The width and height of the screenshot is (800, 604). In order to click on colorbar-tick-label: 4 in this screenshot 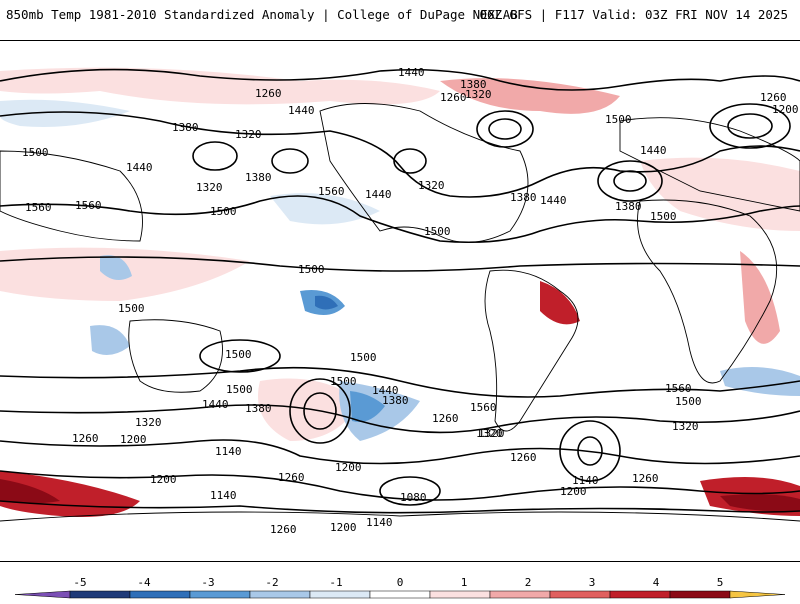, I will do `click(656, 582)`.